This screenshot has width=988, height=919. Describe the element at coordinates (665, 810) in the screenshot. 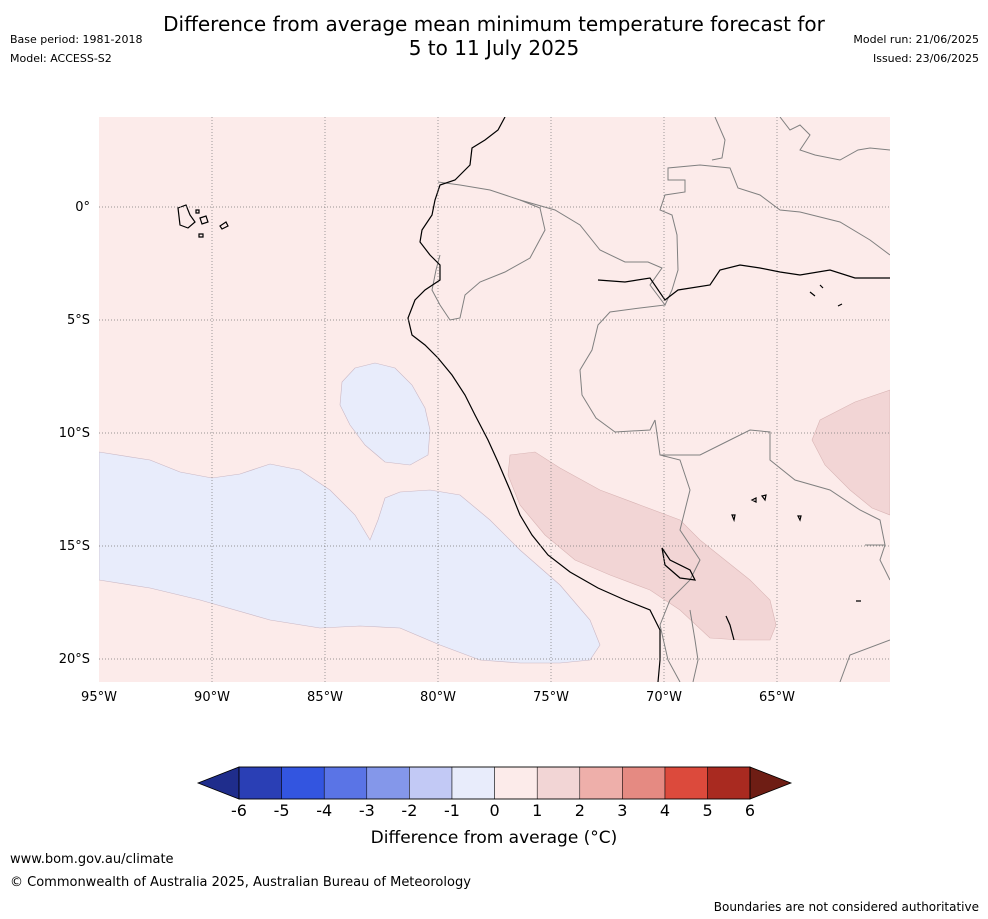

I see `colorbar-tick: 4` at that location.